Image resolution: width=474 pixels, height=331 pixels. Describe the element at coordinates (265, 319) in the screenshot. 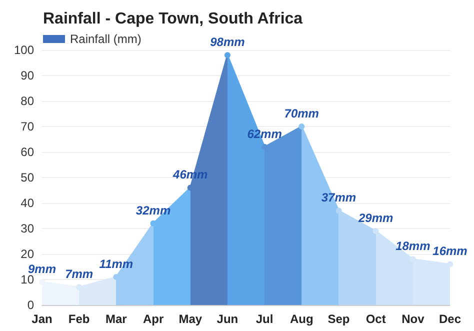

I see `x-tick-label: Jul` at that location.